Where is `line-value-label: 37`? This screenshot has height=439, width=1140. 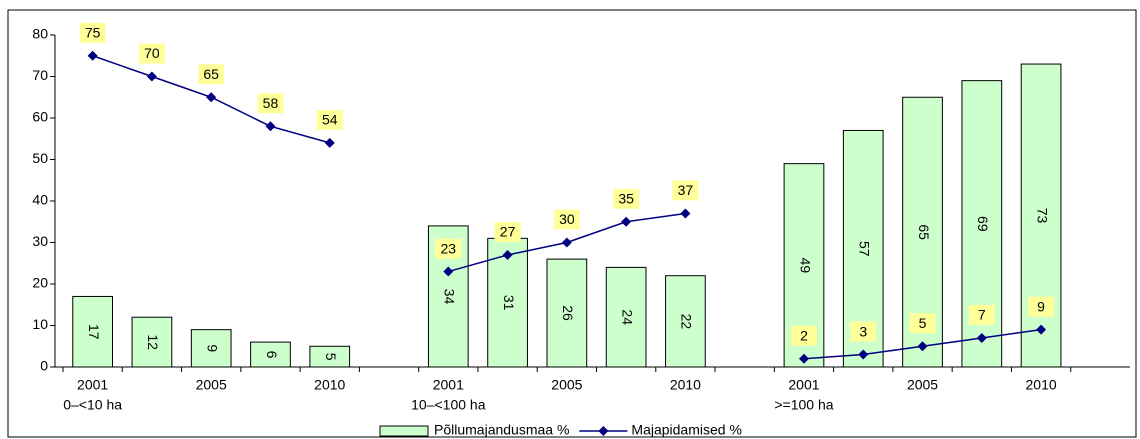
line-value-label: 37 is located at coordinates (685, 190).